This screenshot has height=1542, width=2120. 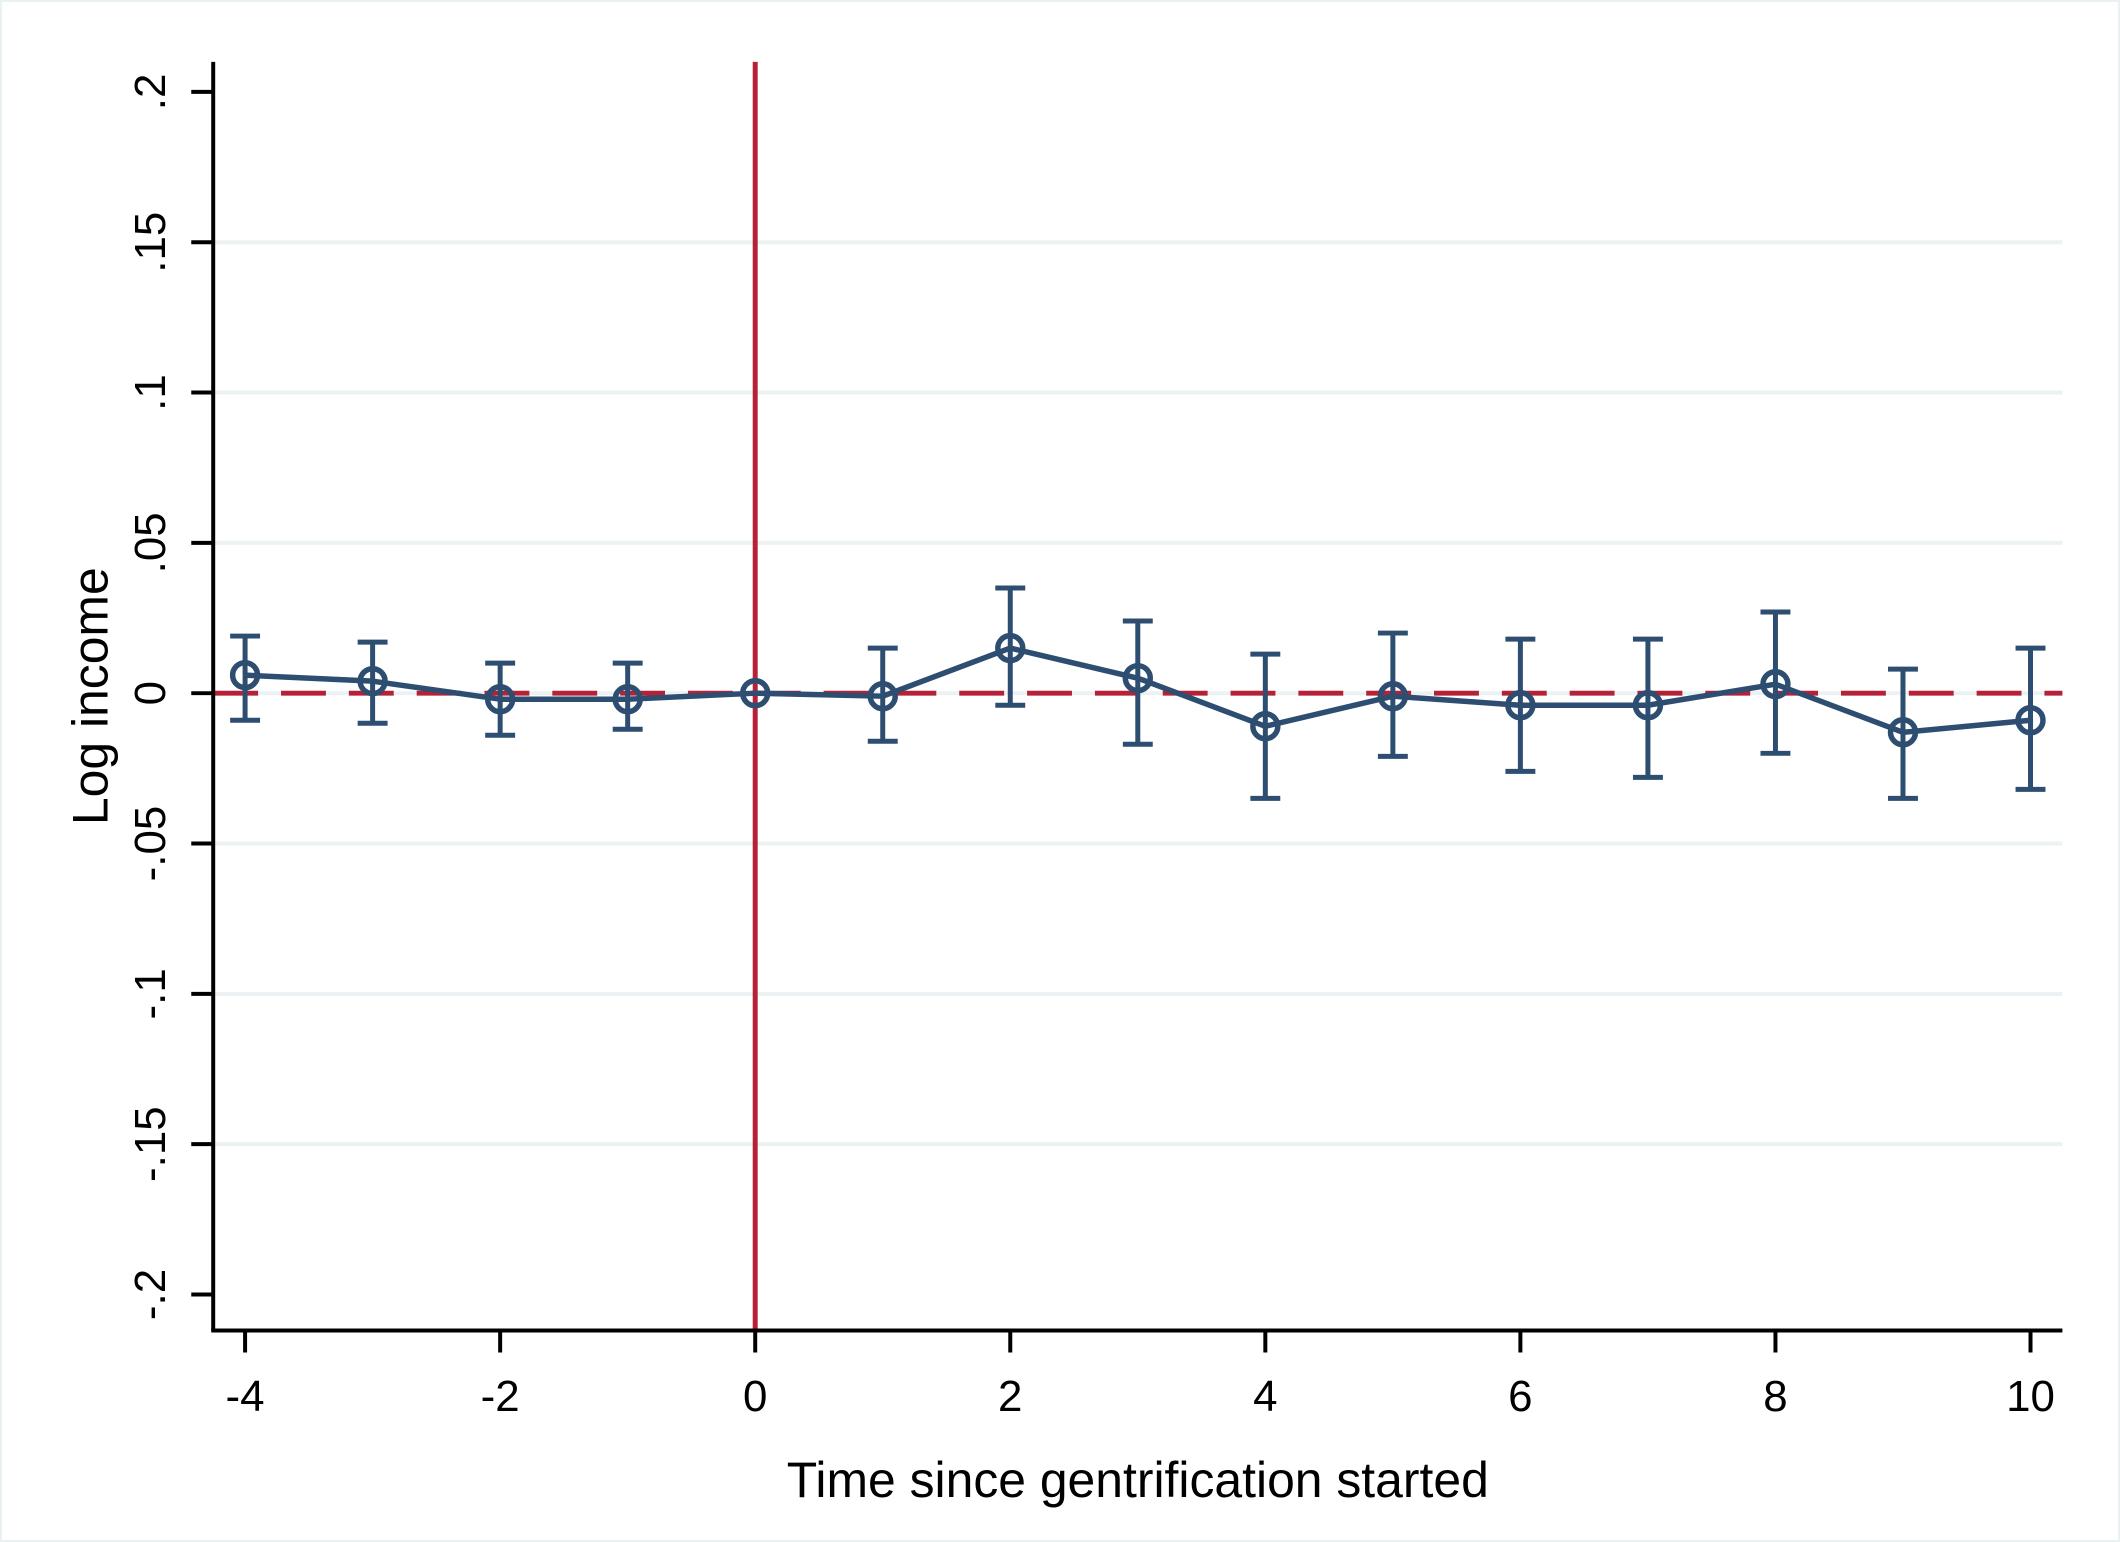 I want to click on data-series-group, so click(x=1137, y=693).